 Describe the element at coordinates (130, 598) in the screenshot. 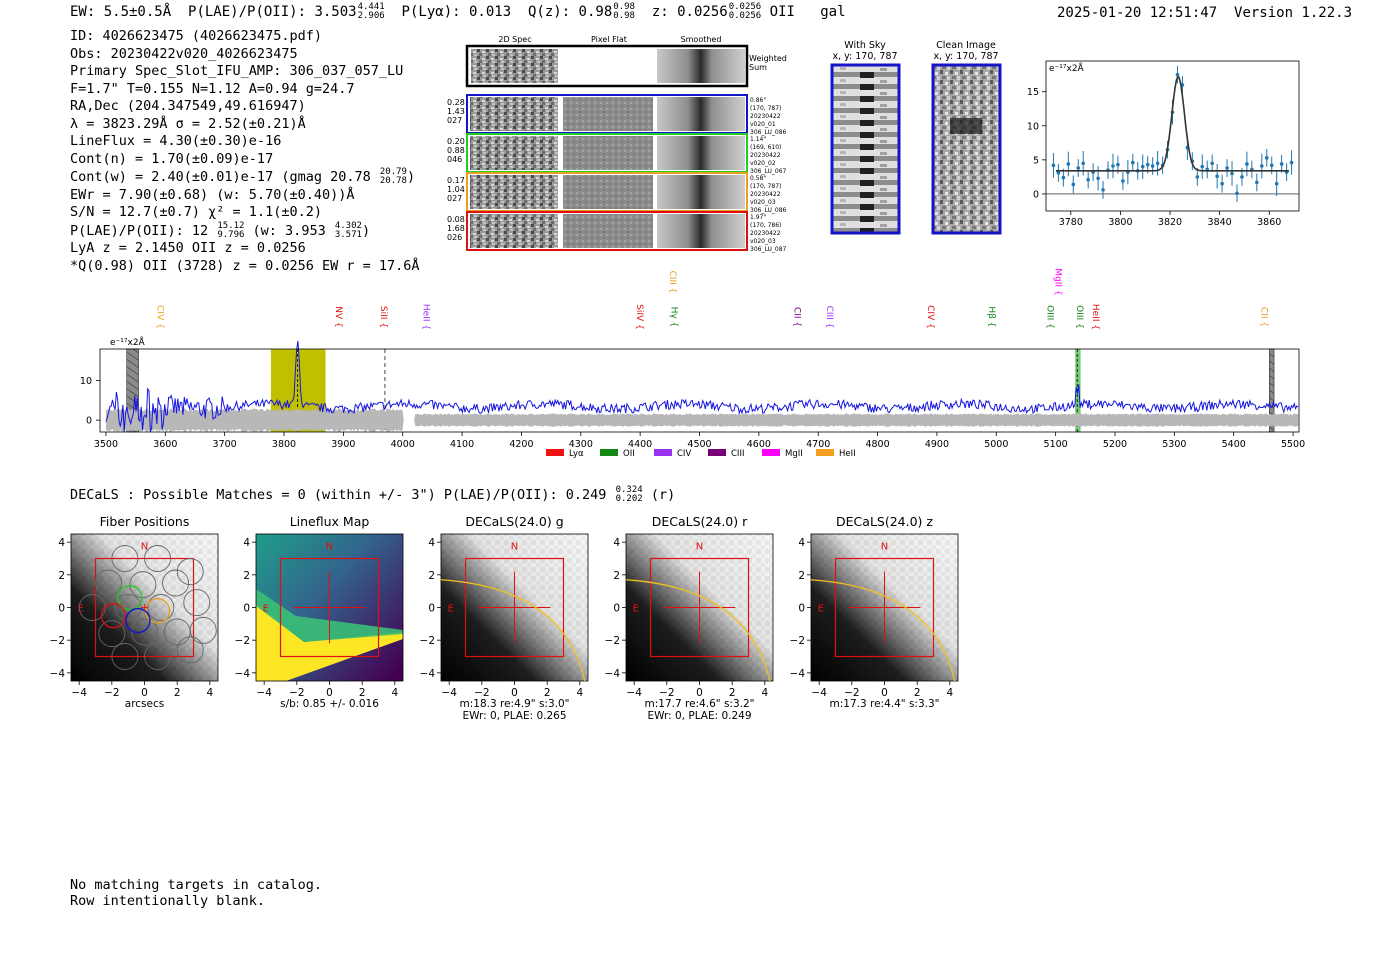

I see `fiber-circle-green` at that location.